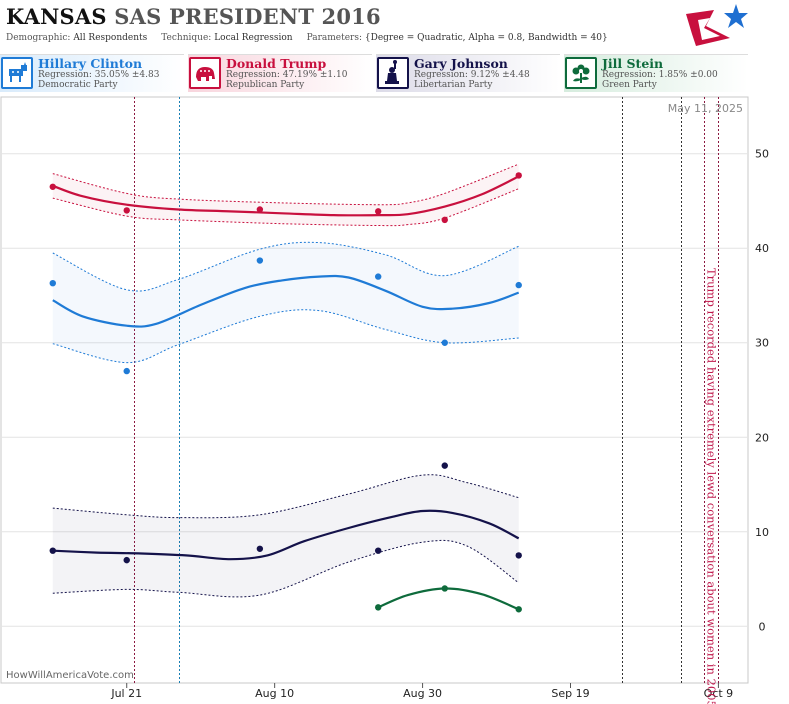  Describe the element at coordinates (762, 626) in the screenshot. I see `y-tick-0: 0` at that location.